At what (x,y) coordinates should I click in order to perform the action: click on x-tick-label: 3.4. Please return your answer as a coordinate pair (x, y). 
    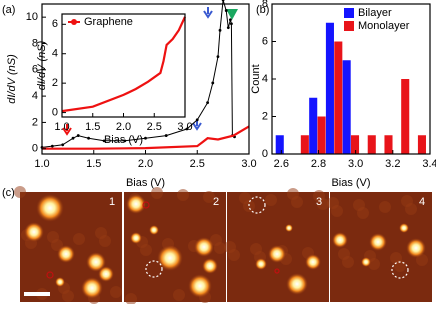
    Looking at the image, I should click on (429, 164).